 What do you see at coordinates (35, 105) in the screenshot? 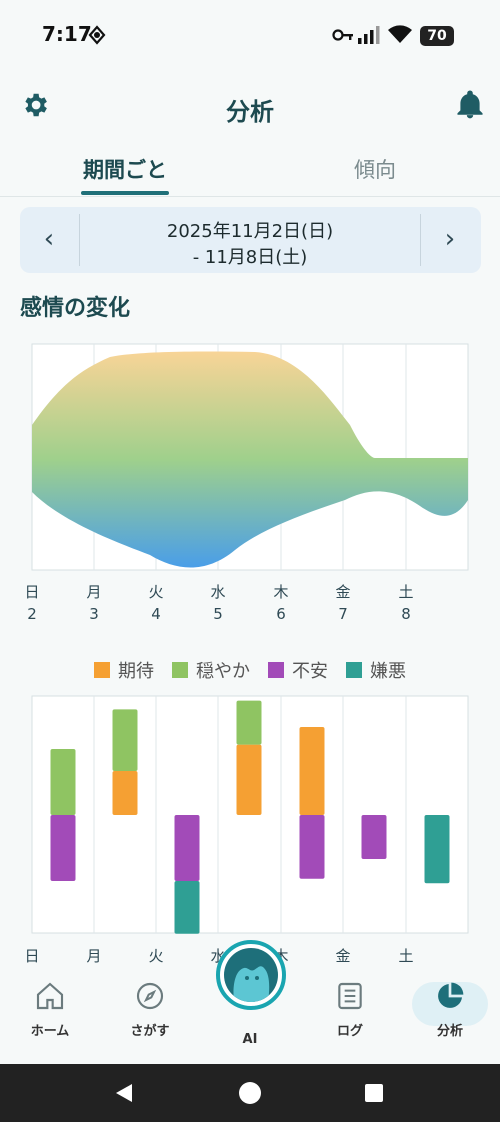
I see `gear-icon` at bounding box center [35, 105].